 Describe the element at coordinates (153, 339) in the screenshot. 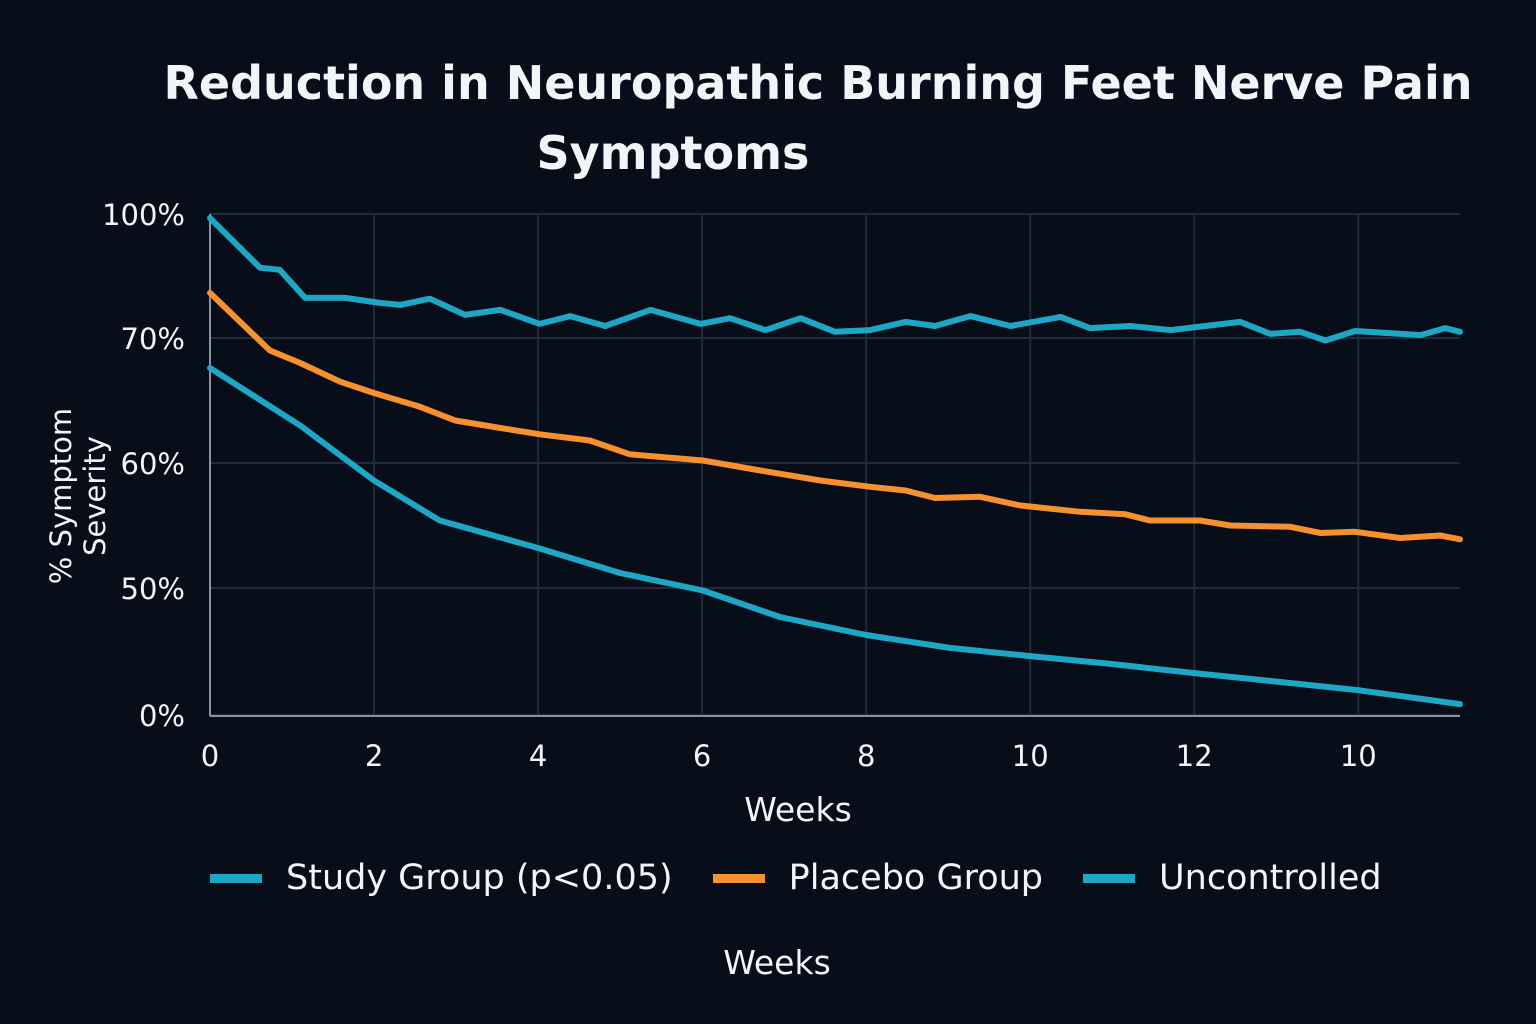

I see `y-tick-label: 70%` at that location.